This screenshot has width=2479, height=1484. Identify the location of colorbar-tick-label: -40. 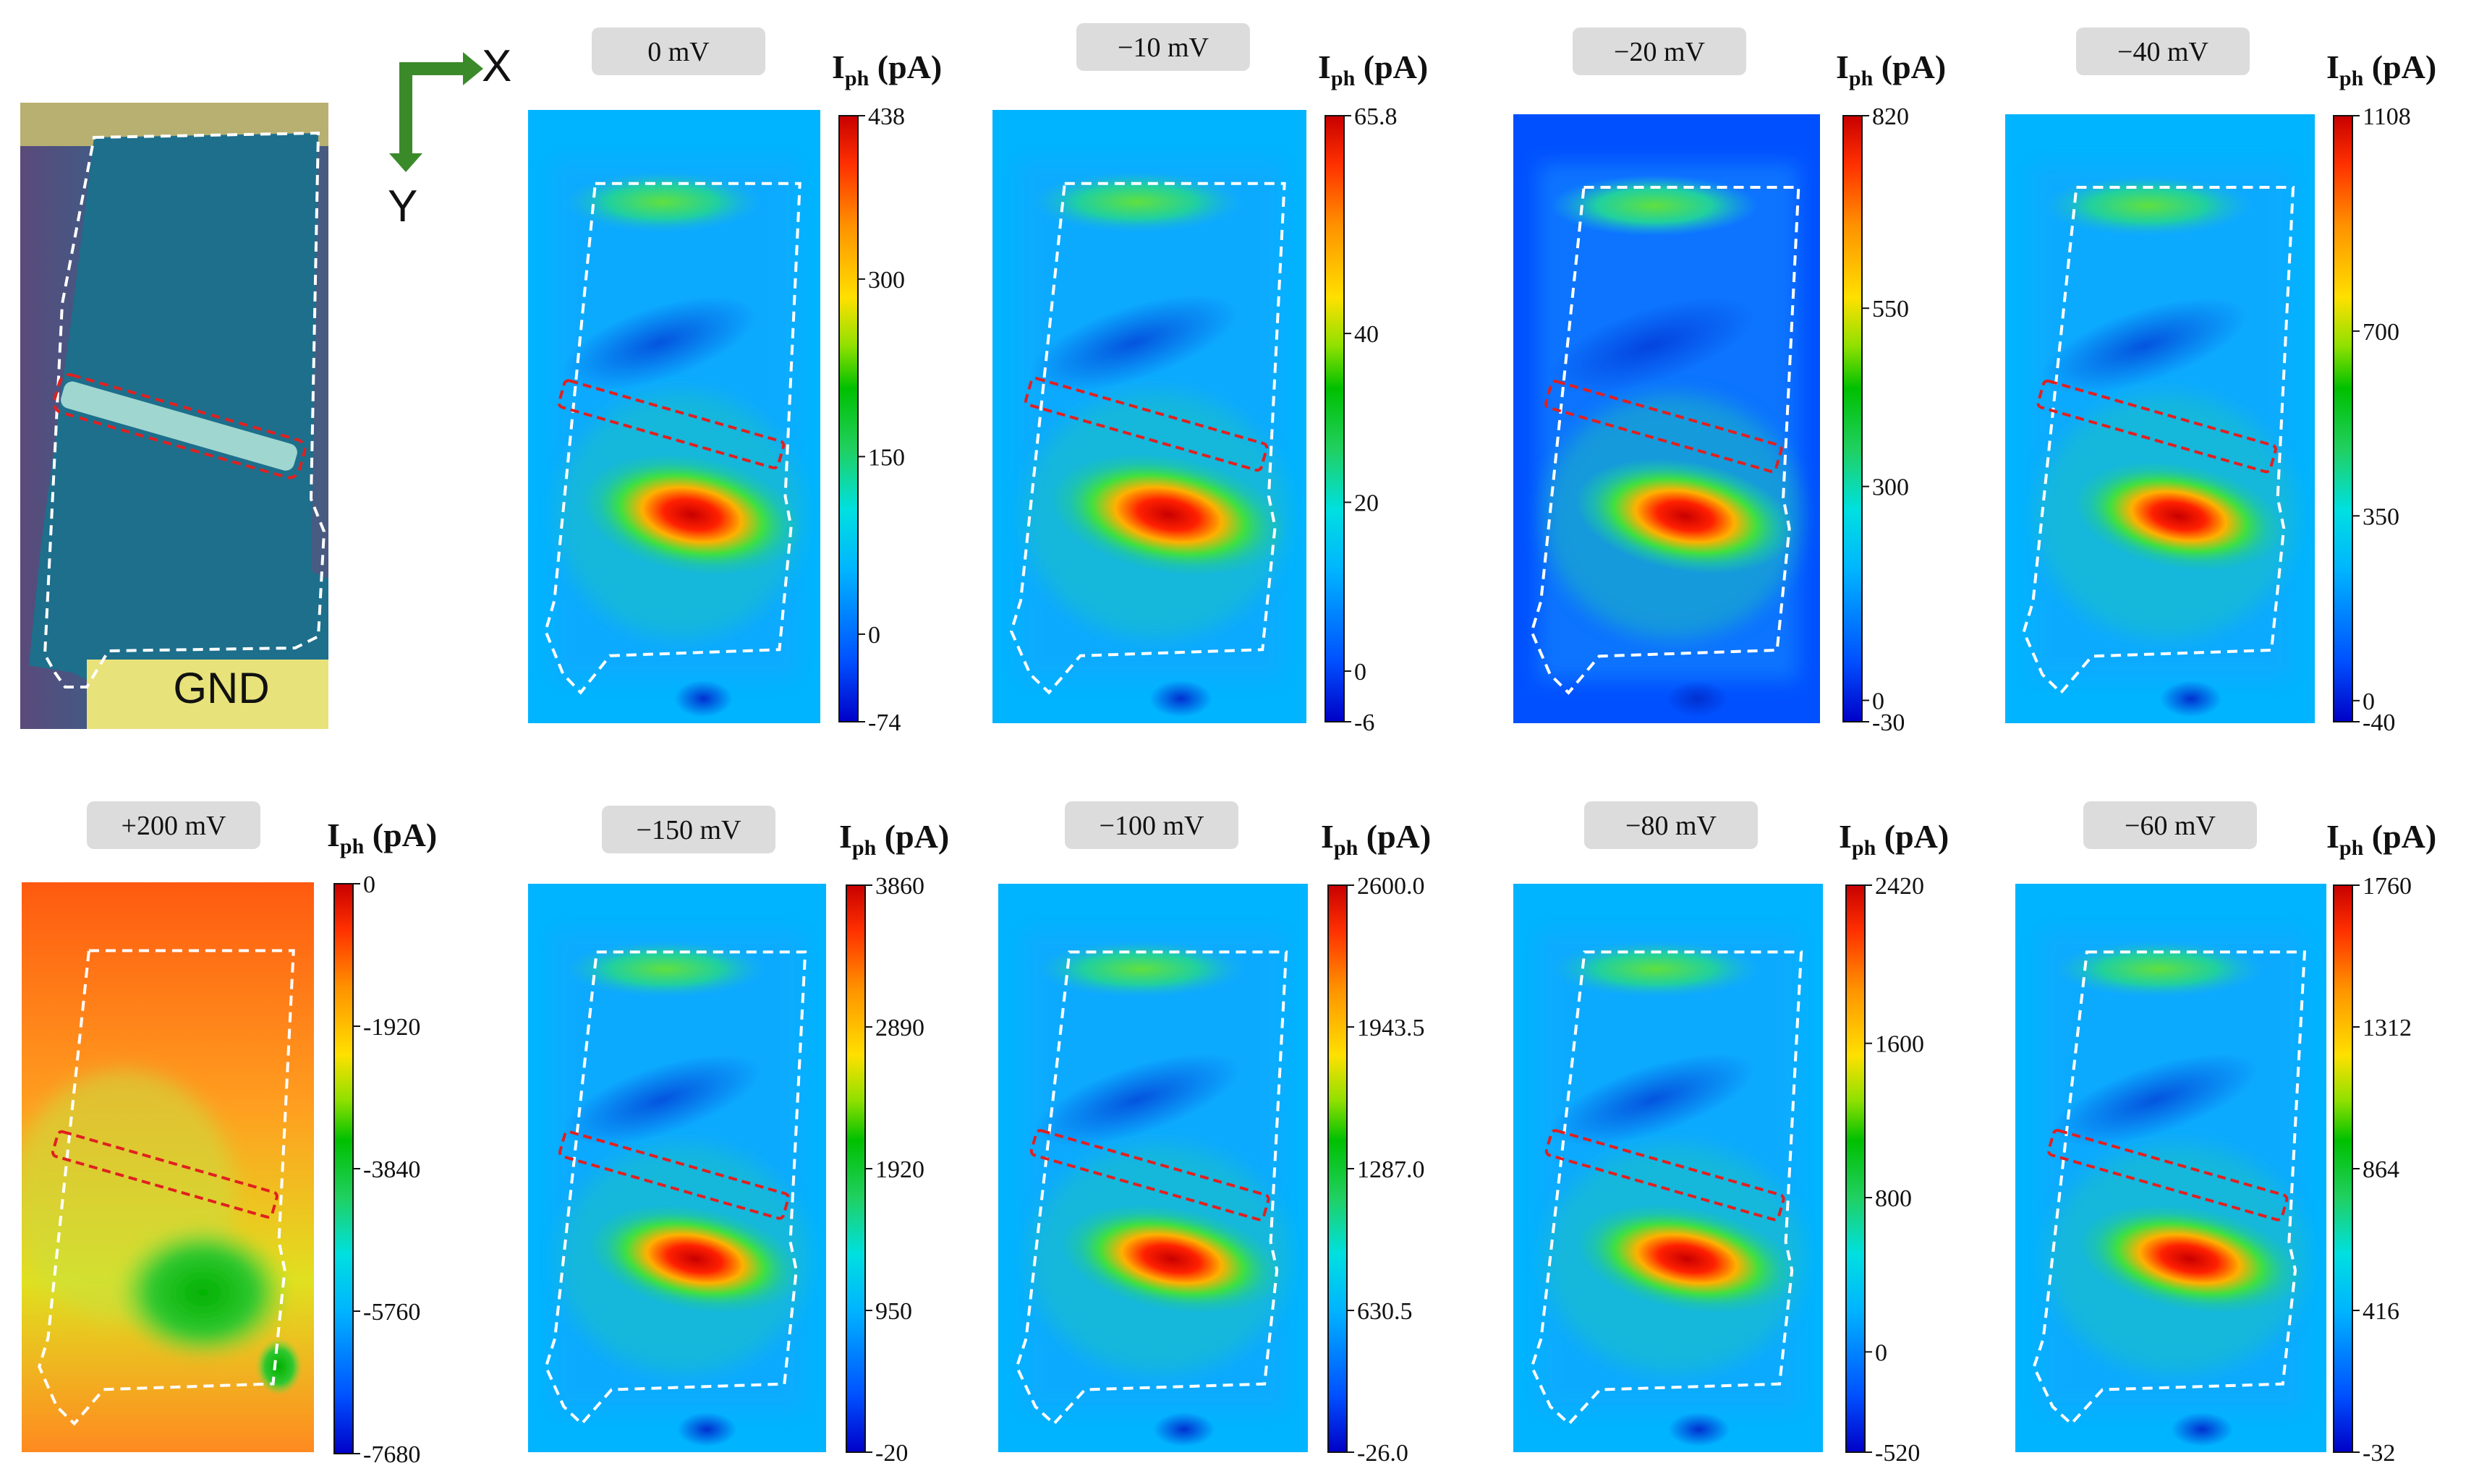
(2379, 722).